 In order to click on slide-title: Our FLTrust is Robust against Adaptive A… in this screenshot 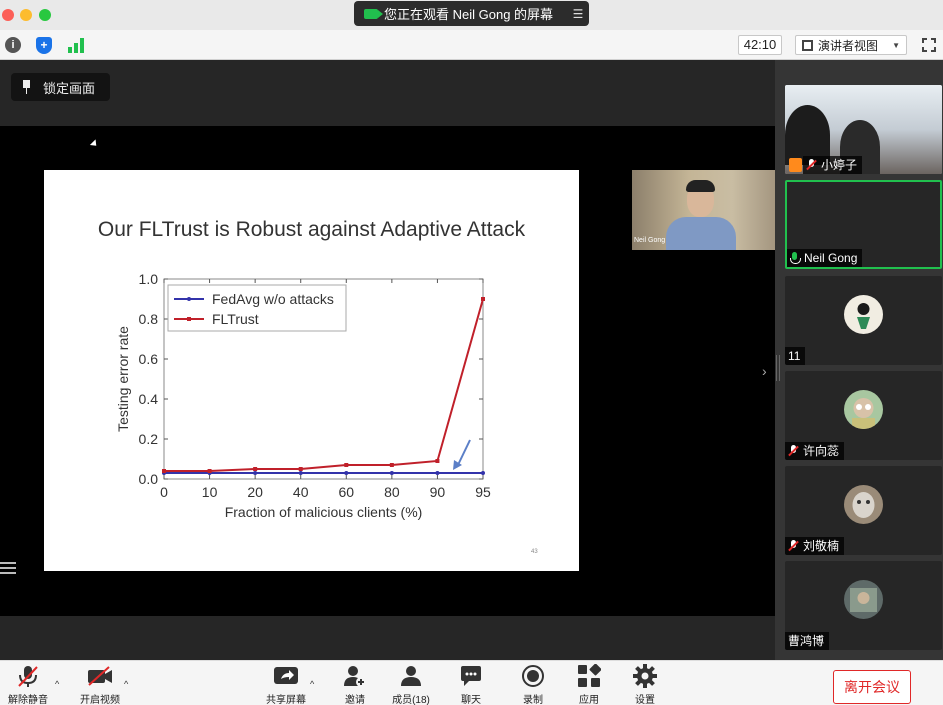, I will do `click(311, 229)`.